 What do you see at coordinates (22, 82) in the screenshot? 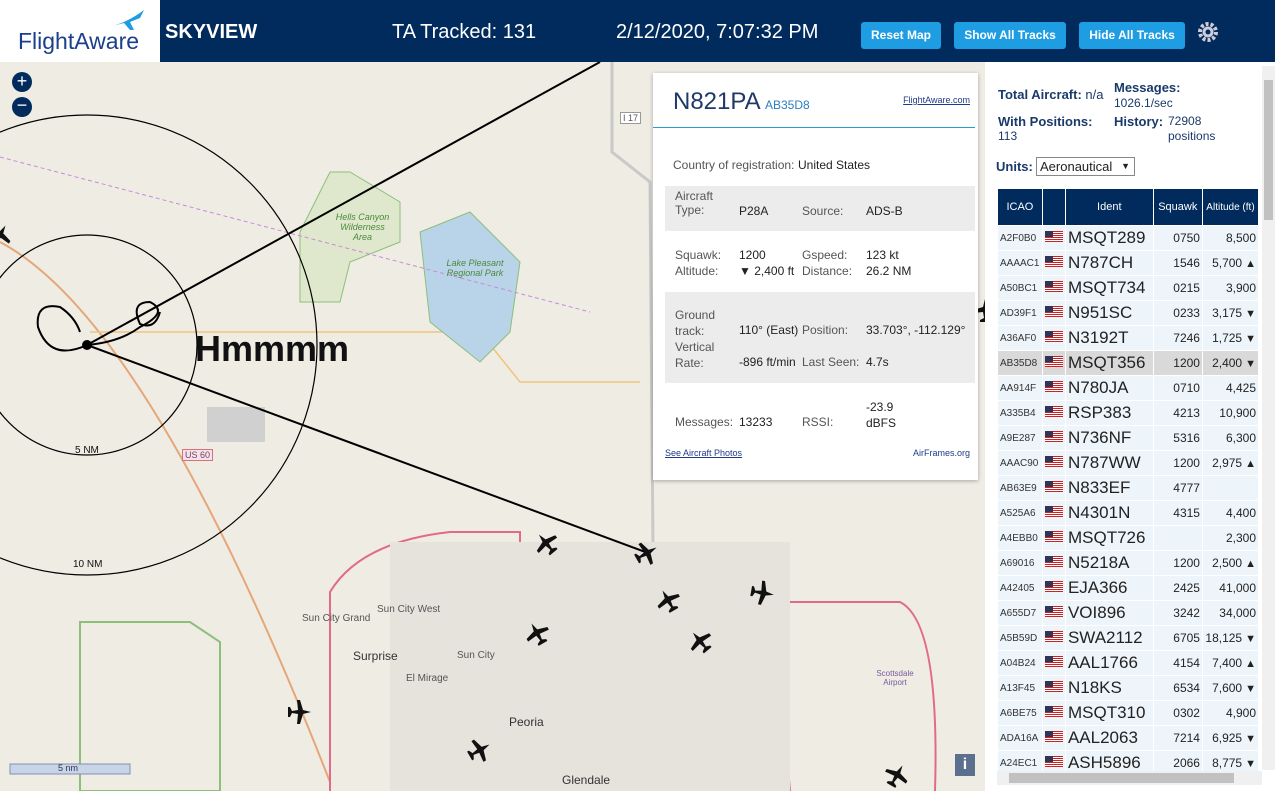
I see `zoom-in: +` at bounding box center [22, 82].